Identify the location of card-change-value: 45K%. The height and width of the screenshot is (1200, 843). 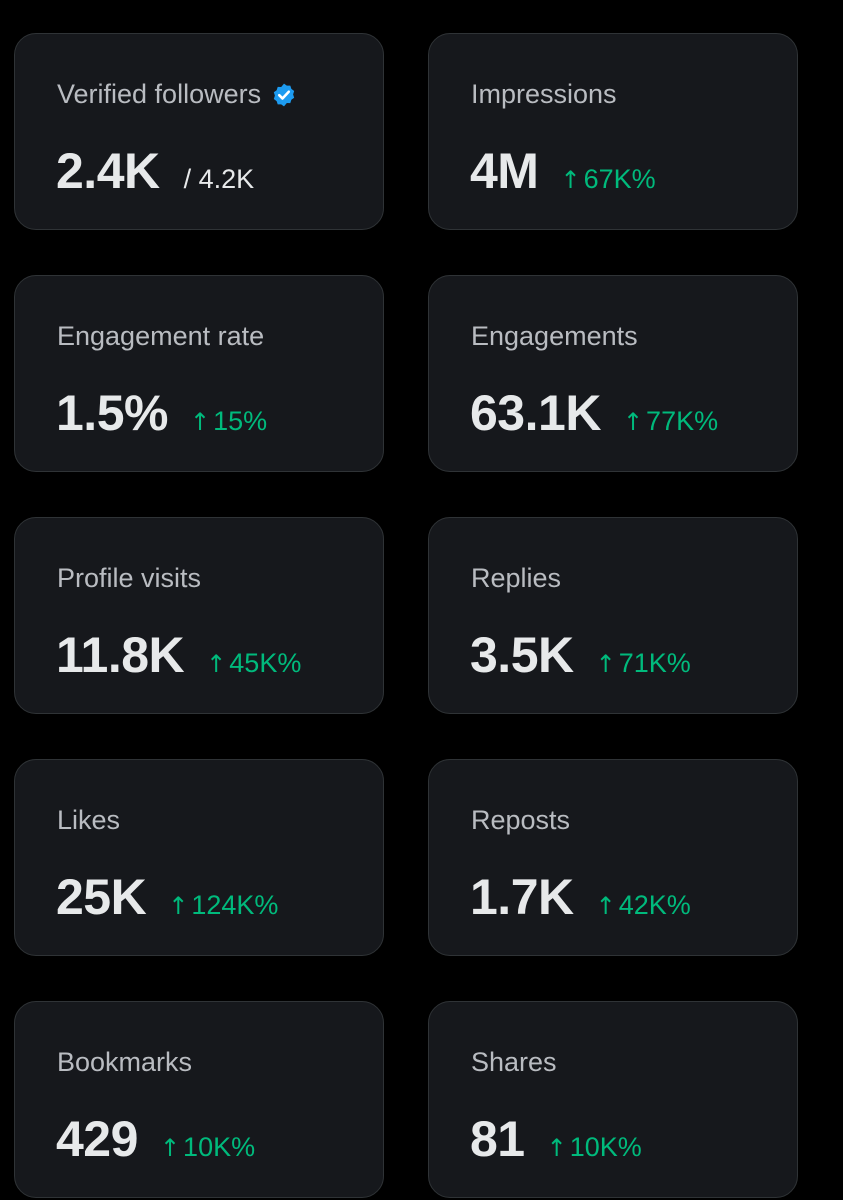
(265, 663).